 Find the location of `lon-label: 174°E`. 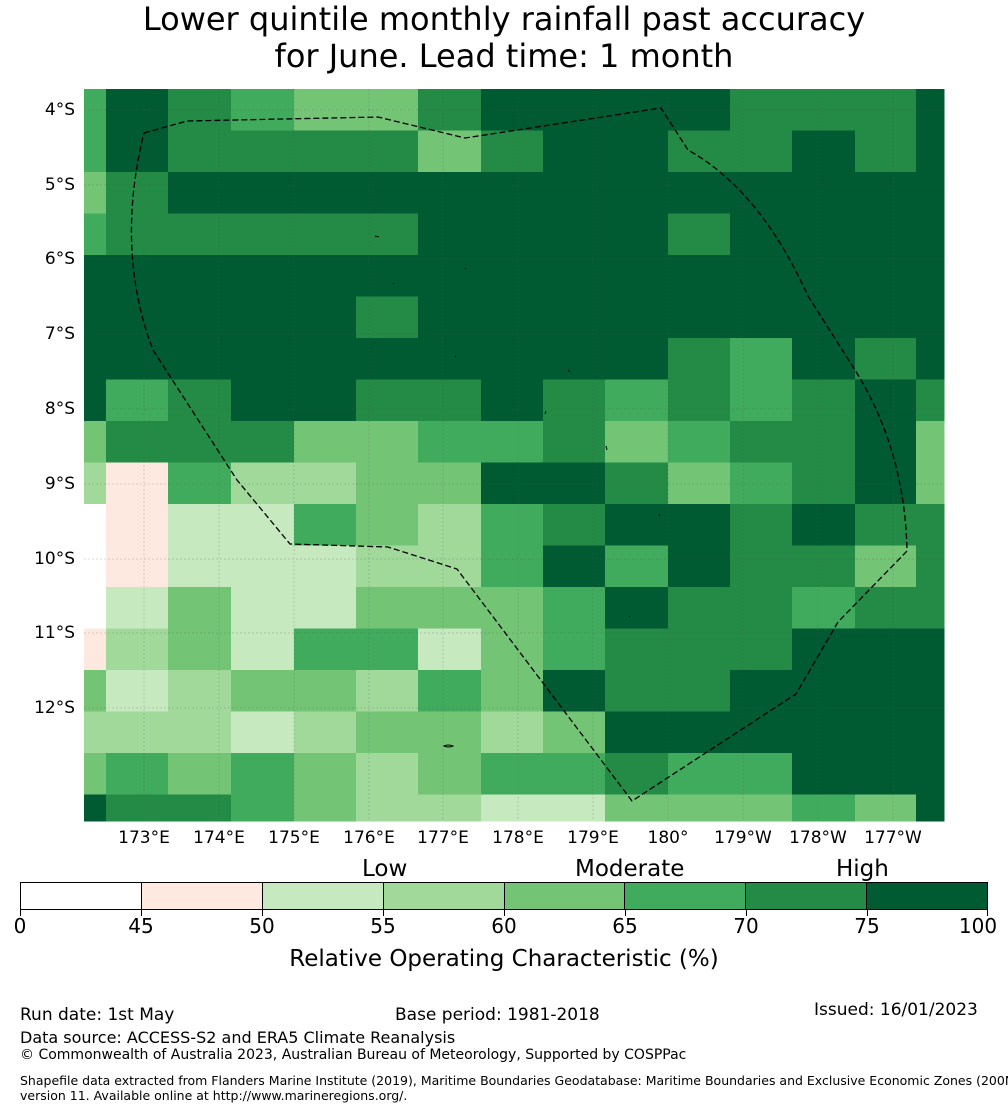

lon-label: 174°E is located at coordinates (219, 838).